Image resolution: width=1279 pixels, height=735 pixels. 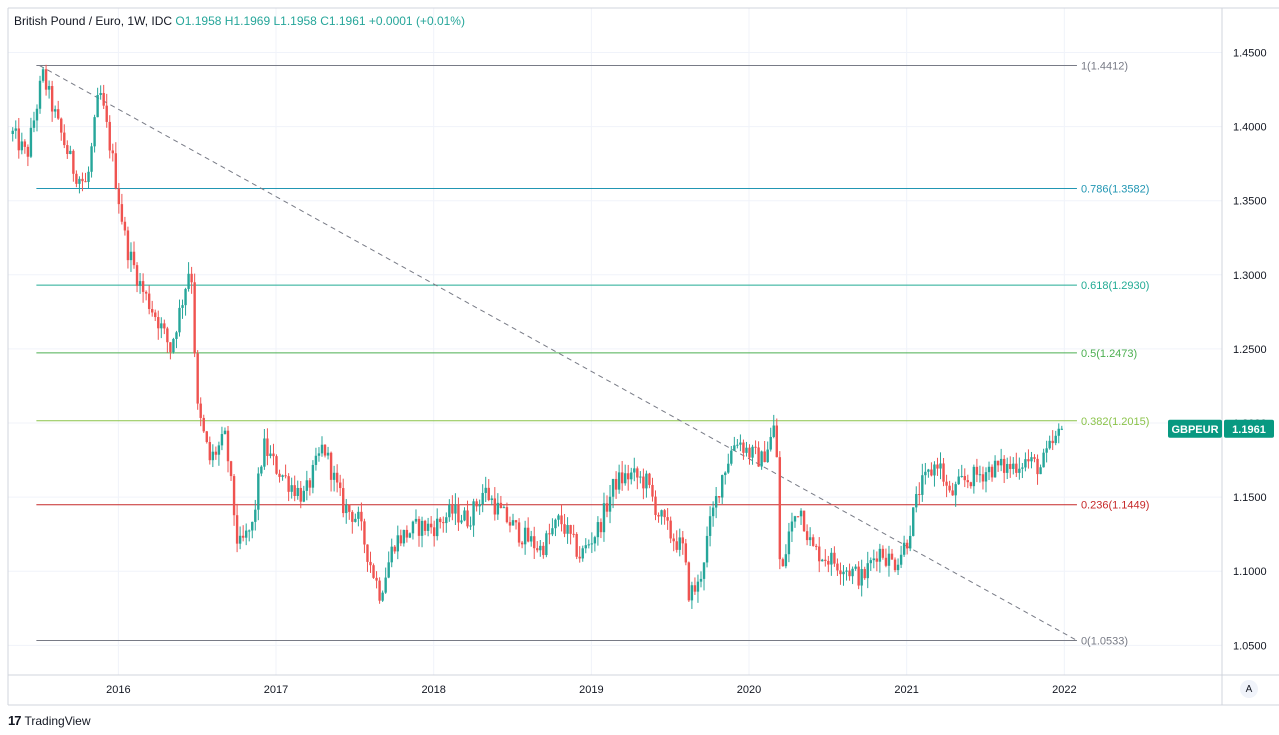 I want to click on price-tick-label: 1.4500, so click(x=1250, y=53).